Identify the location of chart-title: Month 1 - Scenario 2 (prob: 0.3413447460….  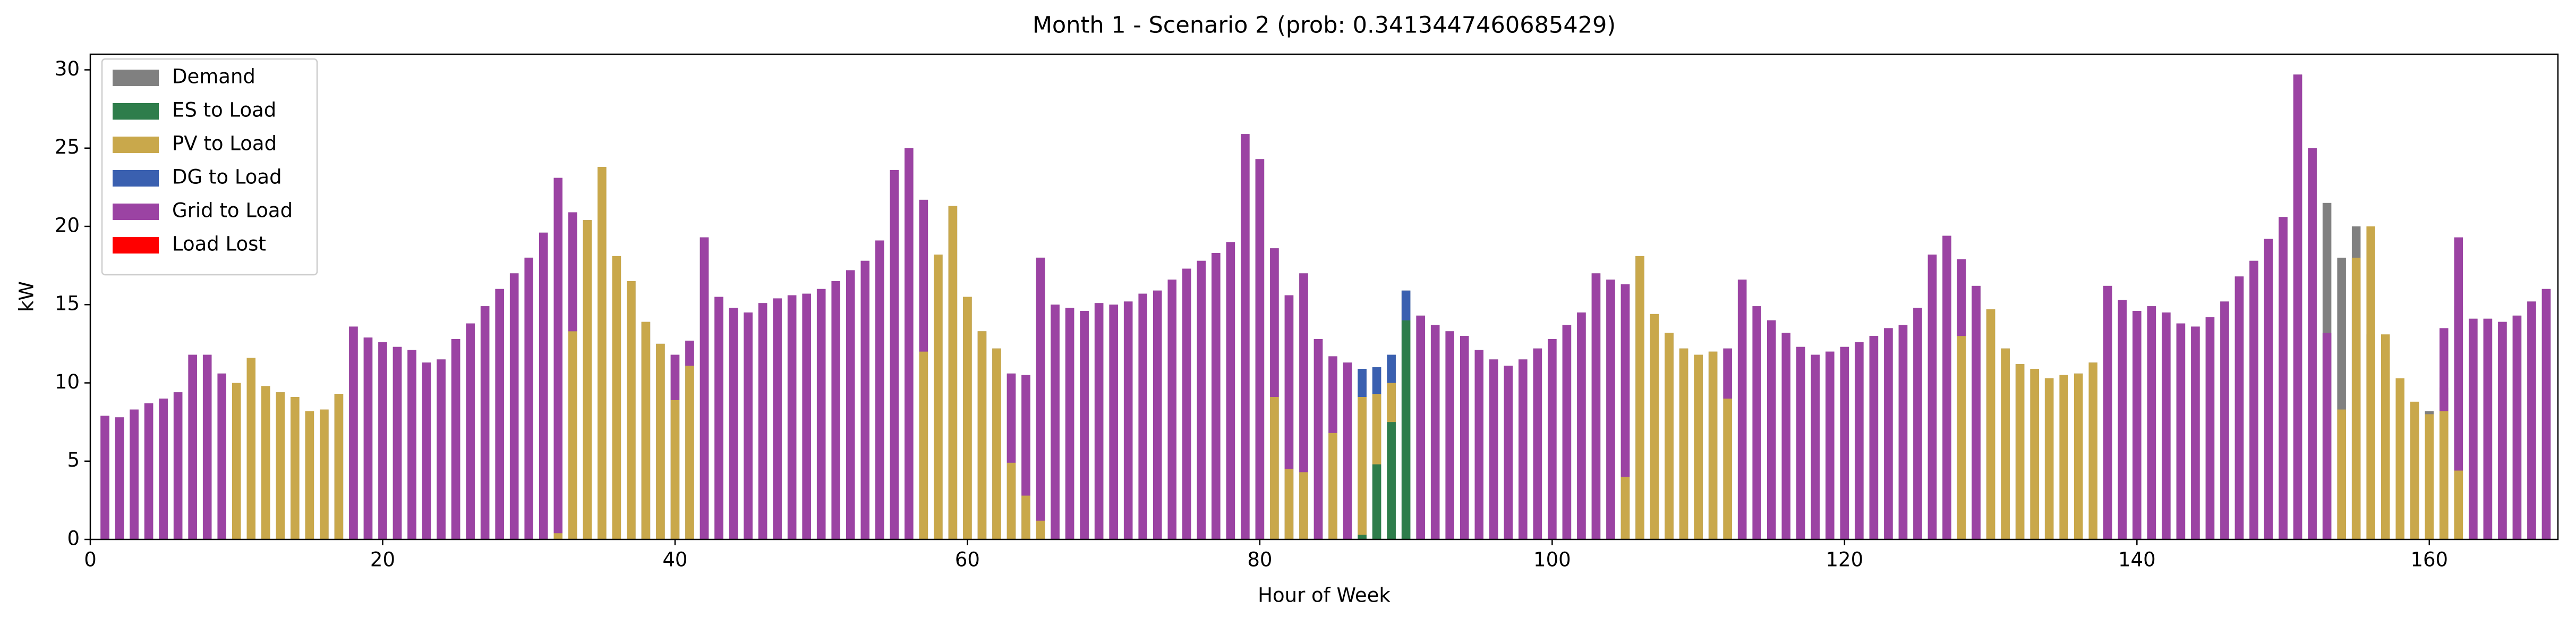
(1325, 25).